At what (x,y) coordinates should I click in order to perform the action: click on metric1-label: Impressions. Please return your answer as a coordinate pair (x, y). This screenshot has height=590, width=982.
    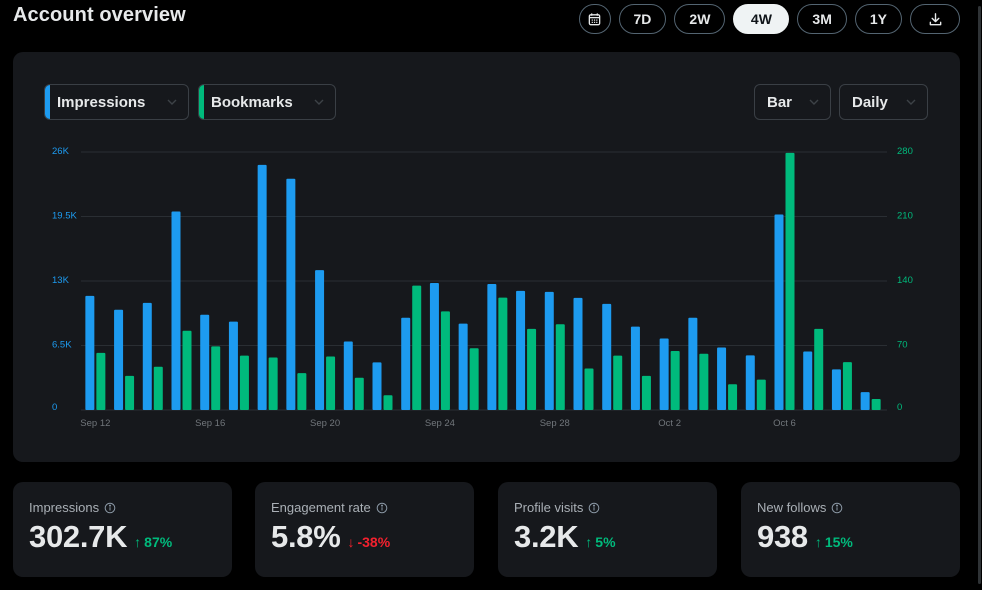
    Looking at the image, I should click on (101, 102).